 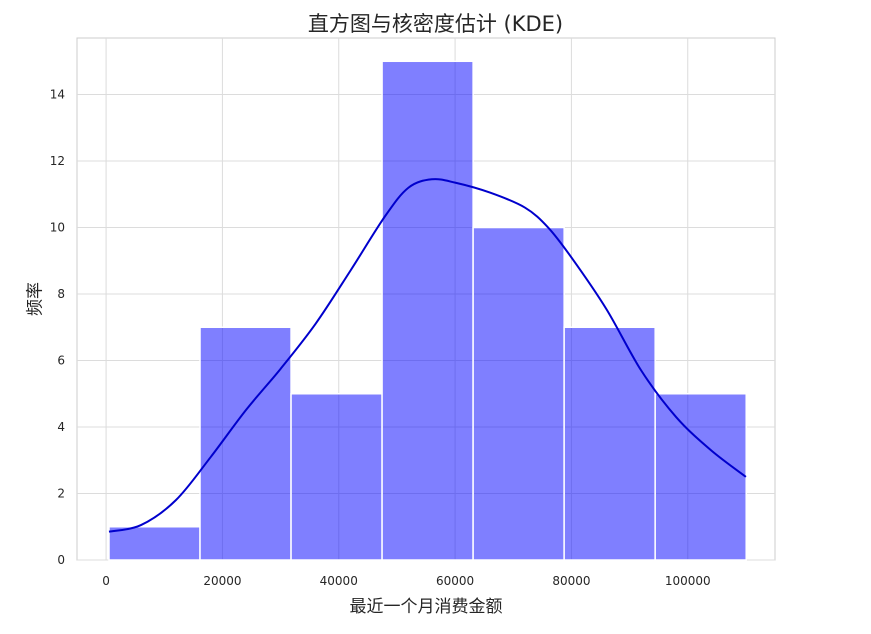 I want to click on y-tick-label: 6, so click(x=61, y=361).